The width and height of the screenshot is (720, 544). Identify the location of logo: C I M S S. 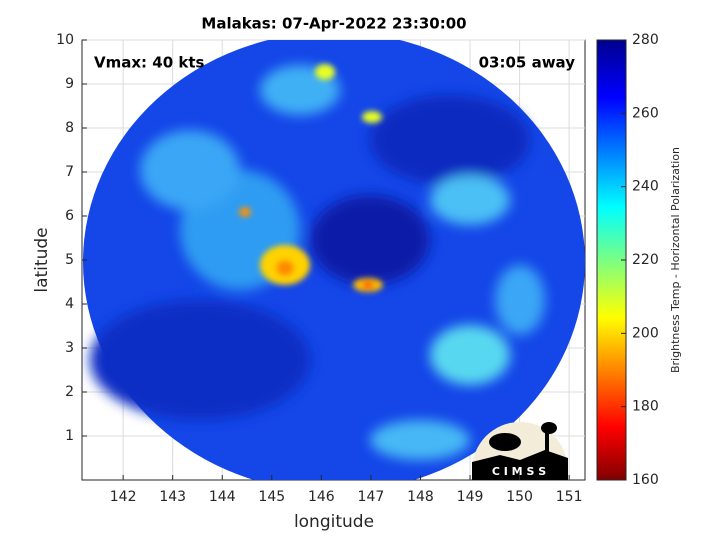
(520, 451).